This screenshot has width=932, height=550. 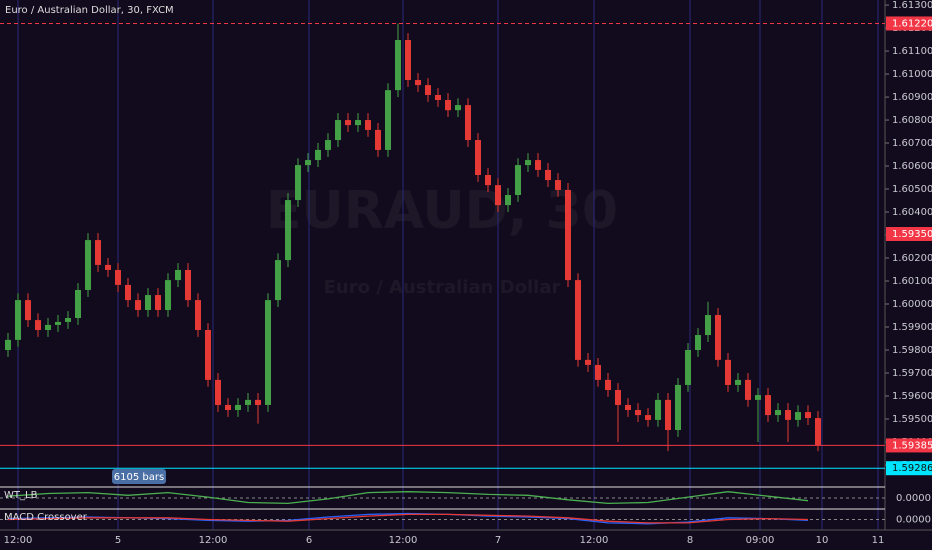 I want to click on y-tick-label: 1.59800, so click(x=912, y=350).